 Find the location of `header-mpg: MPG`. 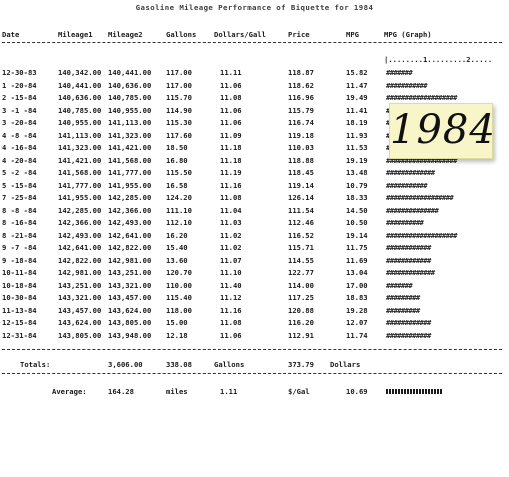

header-mpg: MPG is located at coordinates (352, 34).